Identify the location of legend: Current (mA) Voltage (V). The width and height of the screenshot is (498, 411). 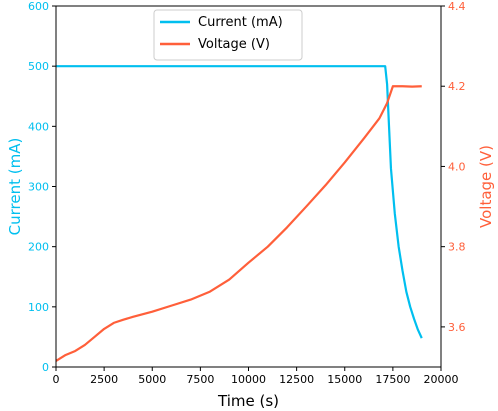
(228, 35).